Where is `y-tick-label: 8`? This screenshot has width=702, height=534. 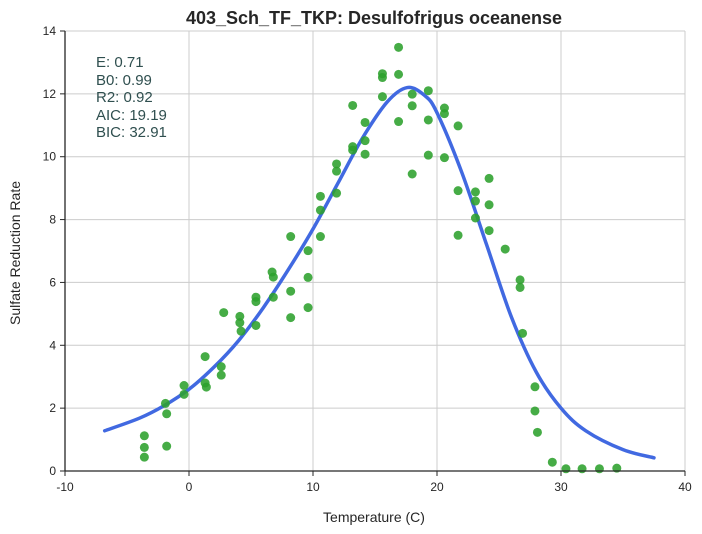
y-tick-label: 8 is located at coordinates (52, 220).